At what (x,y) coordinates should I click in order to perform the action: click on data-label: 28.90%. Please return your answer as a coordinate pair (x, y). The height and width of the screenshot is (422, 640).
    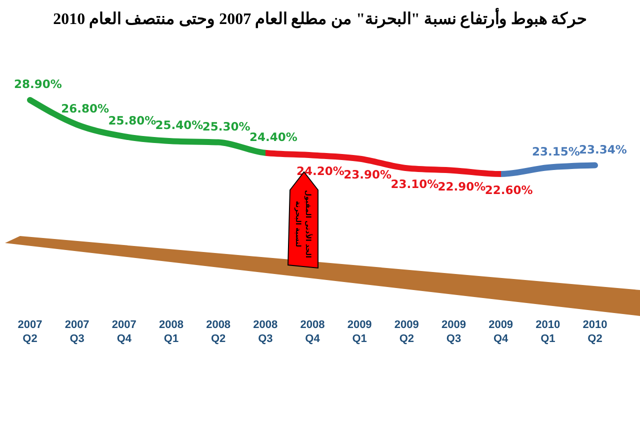
    Looking at the image, I should click on (38, 84).